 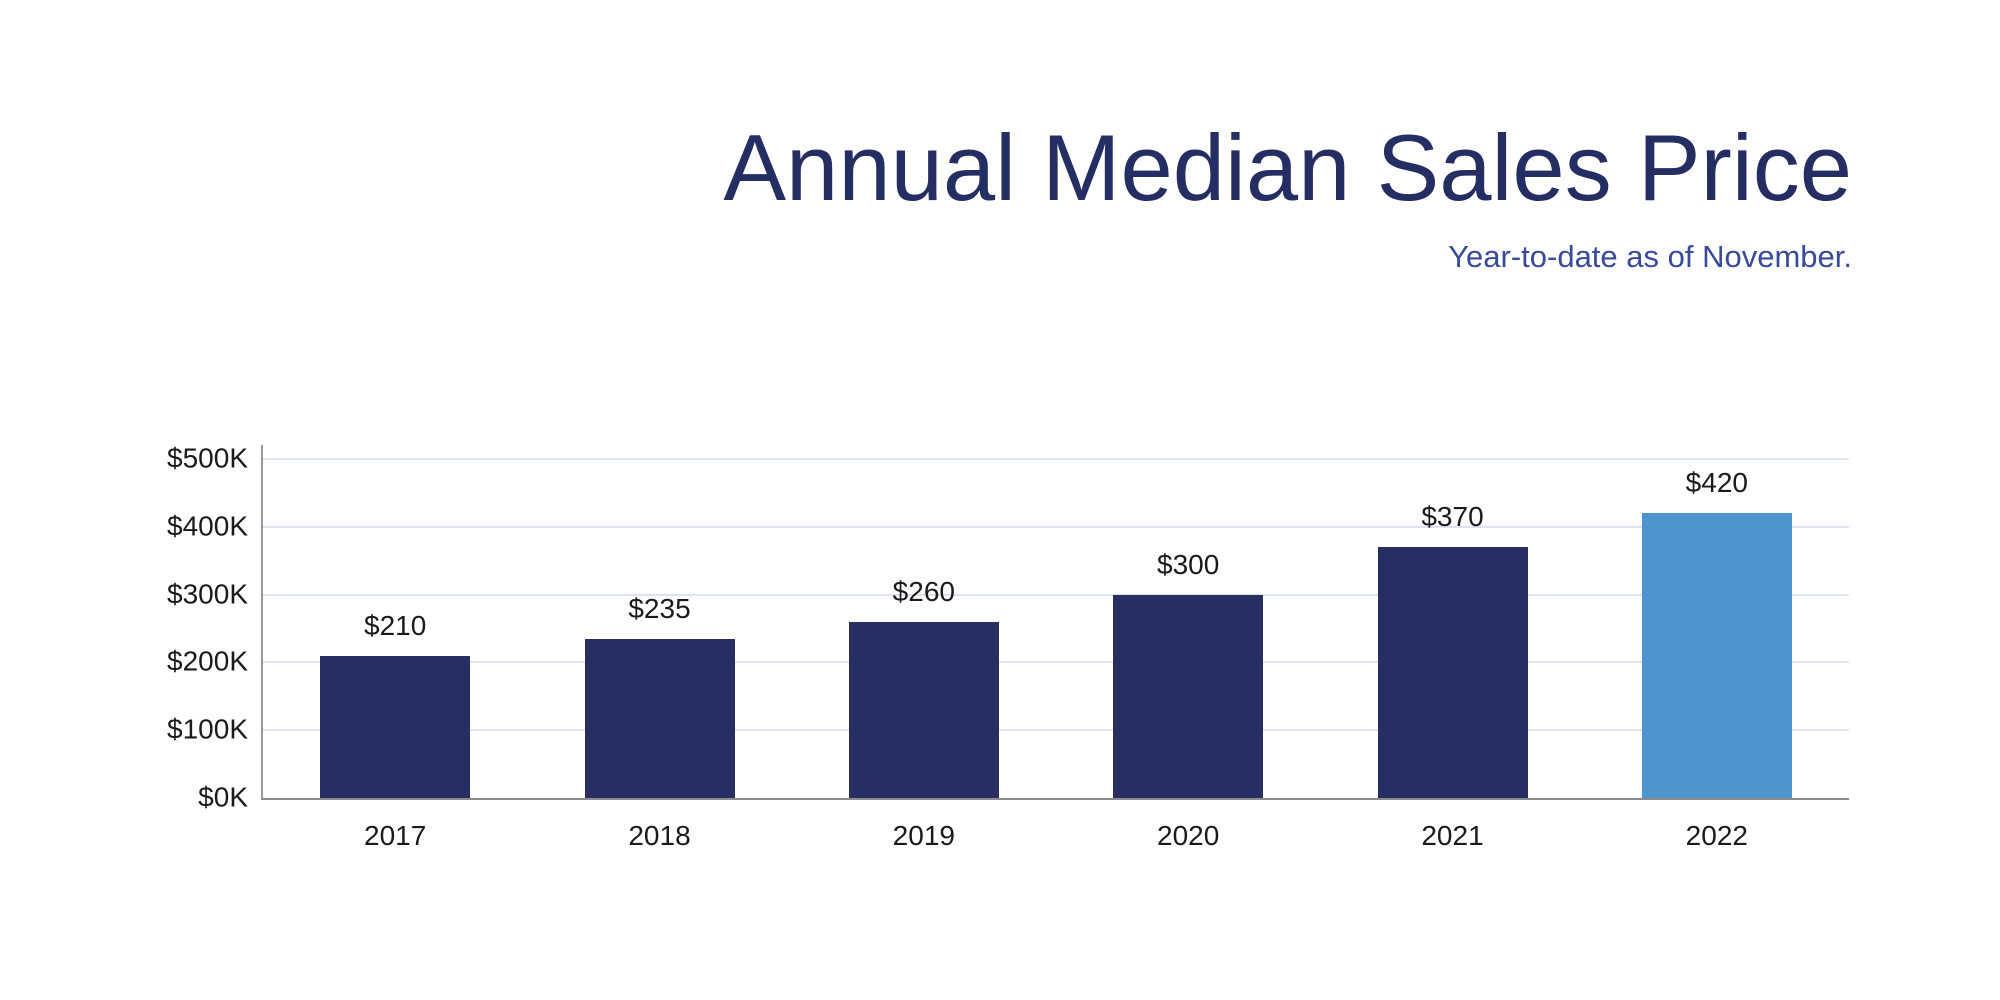 What do you see at coordinates (395, 726) in the screenshot?
I see `bar-2017` at bounding box center [395, 726].